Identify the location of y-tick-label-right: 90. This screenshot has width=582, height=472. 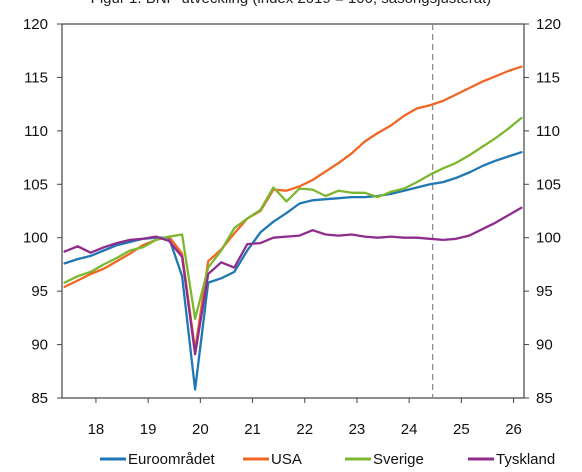
(544, 345).